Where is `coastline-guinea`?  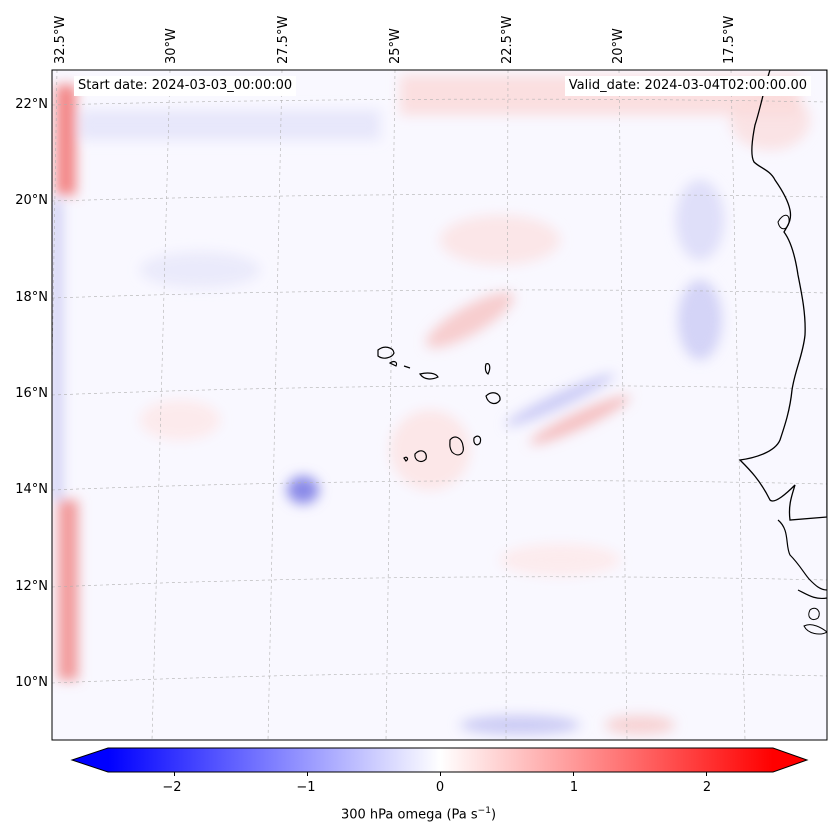 coastline-guinea is located at coordinates (812, 594).